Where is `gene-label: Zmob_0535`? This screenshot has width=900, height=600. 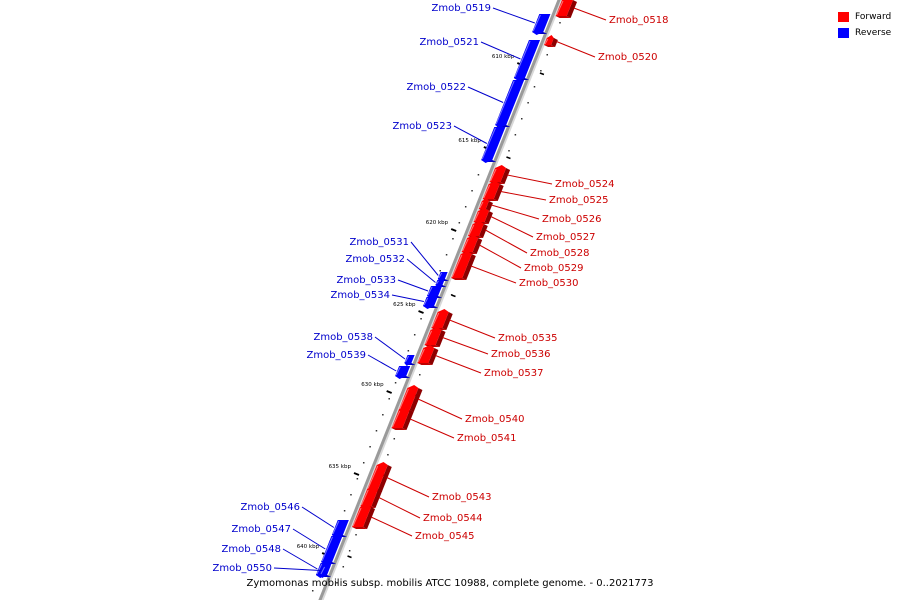
gene-label: Zmob_0535 is located at coordinates (528, 338).